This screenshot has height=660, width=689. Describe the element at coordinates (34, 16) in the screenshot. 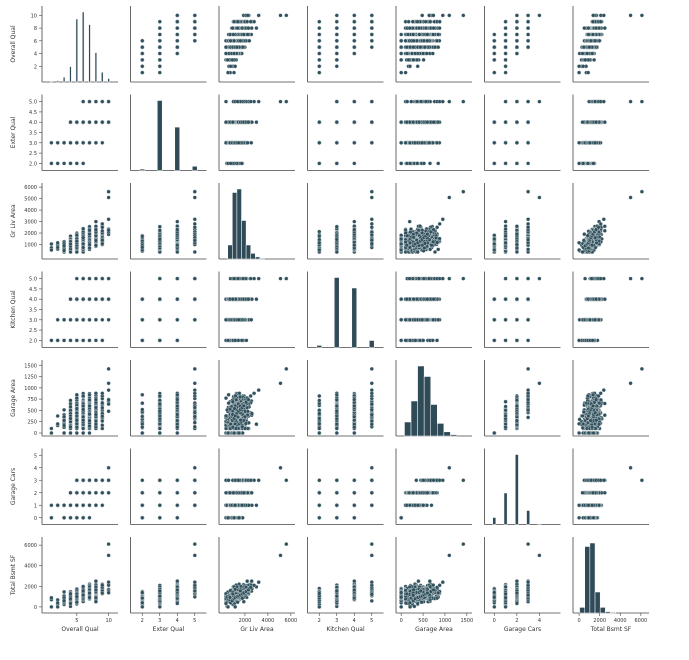

I see `y-tick-label: 10` at that location.